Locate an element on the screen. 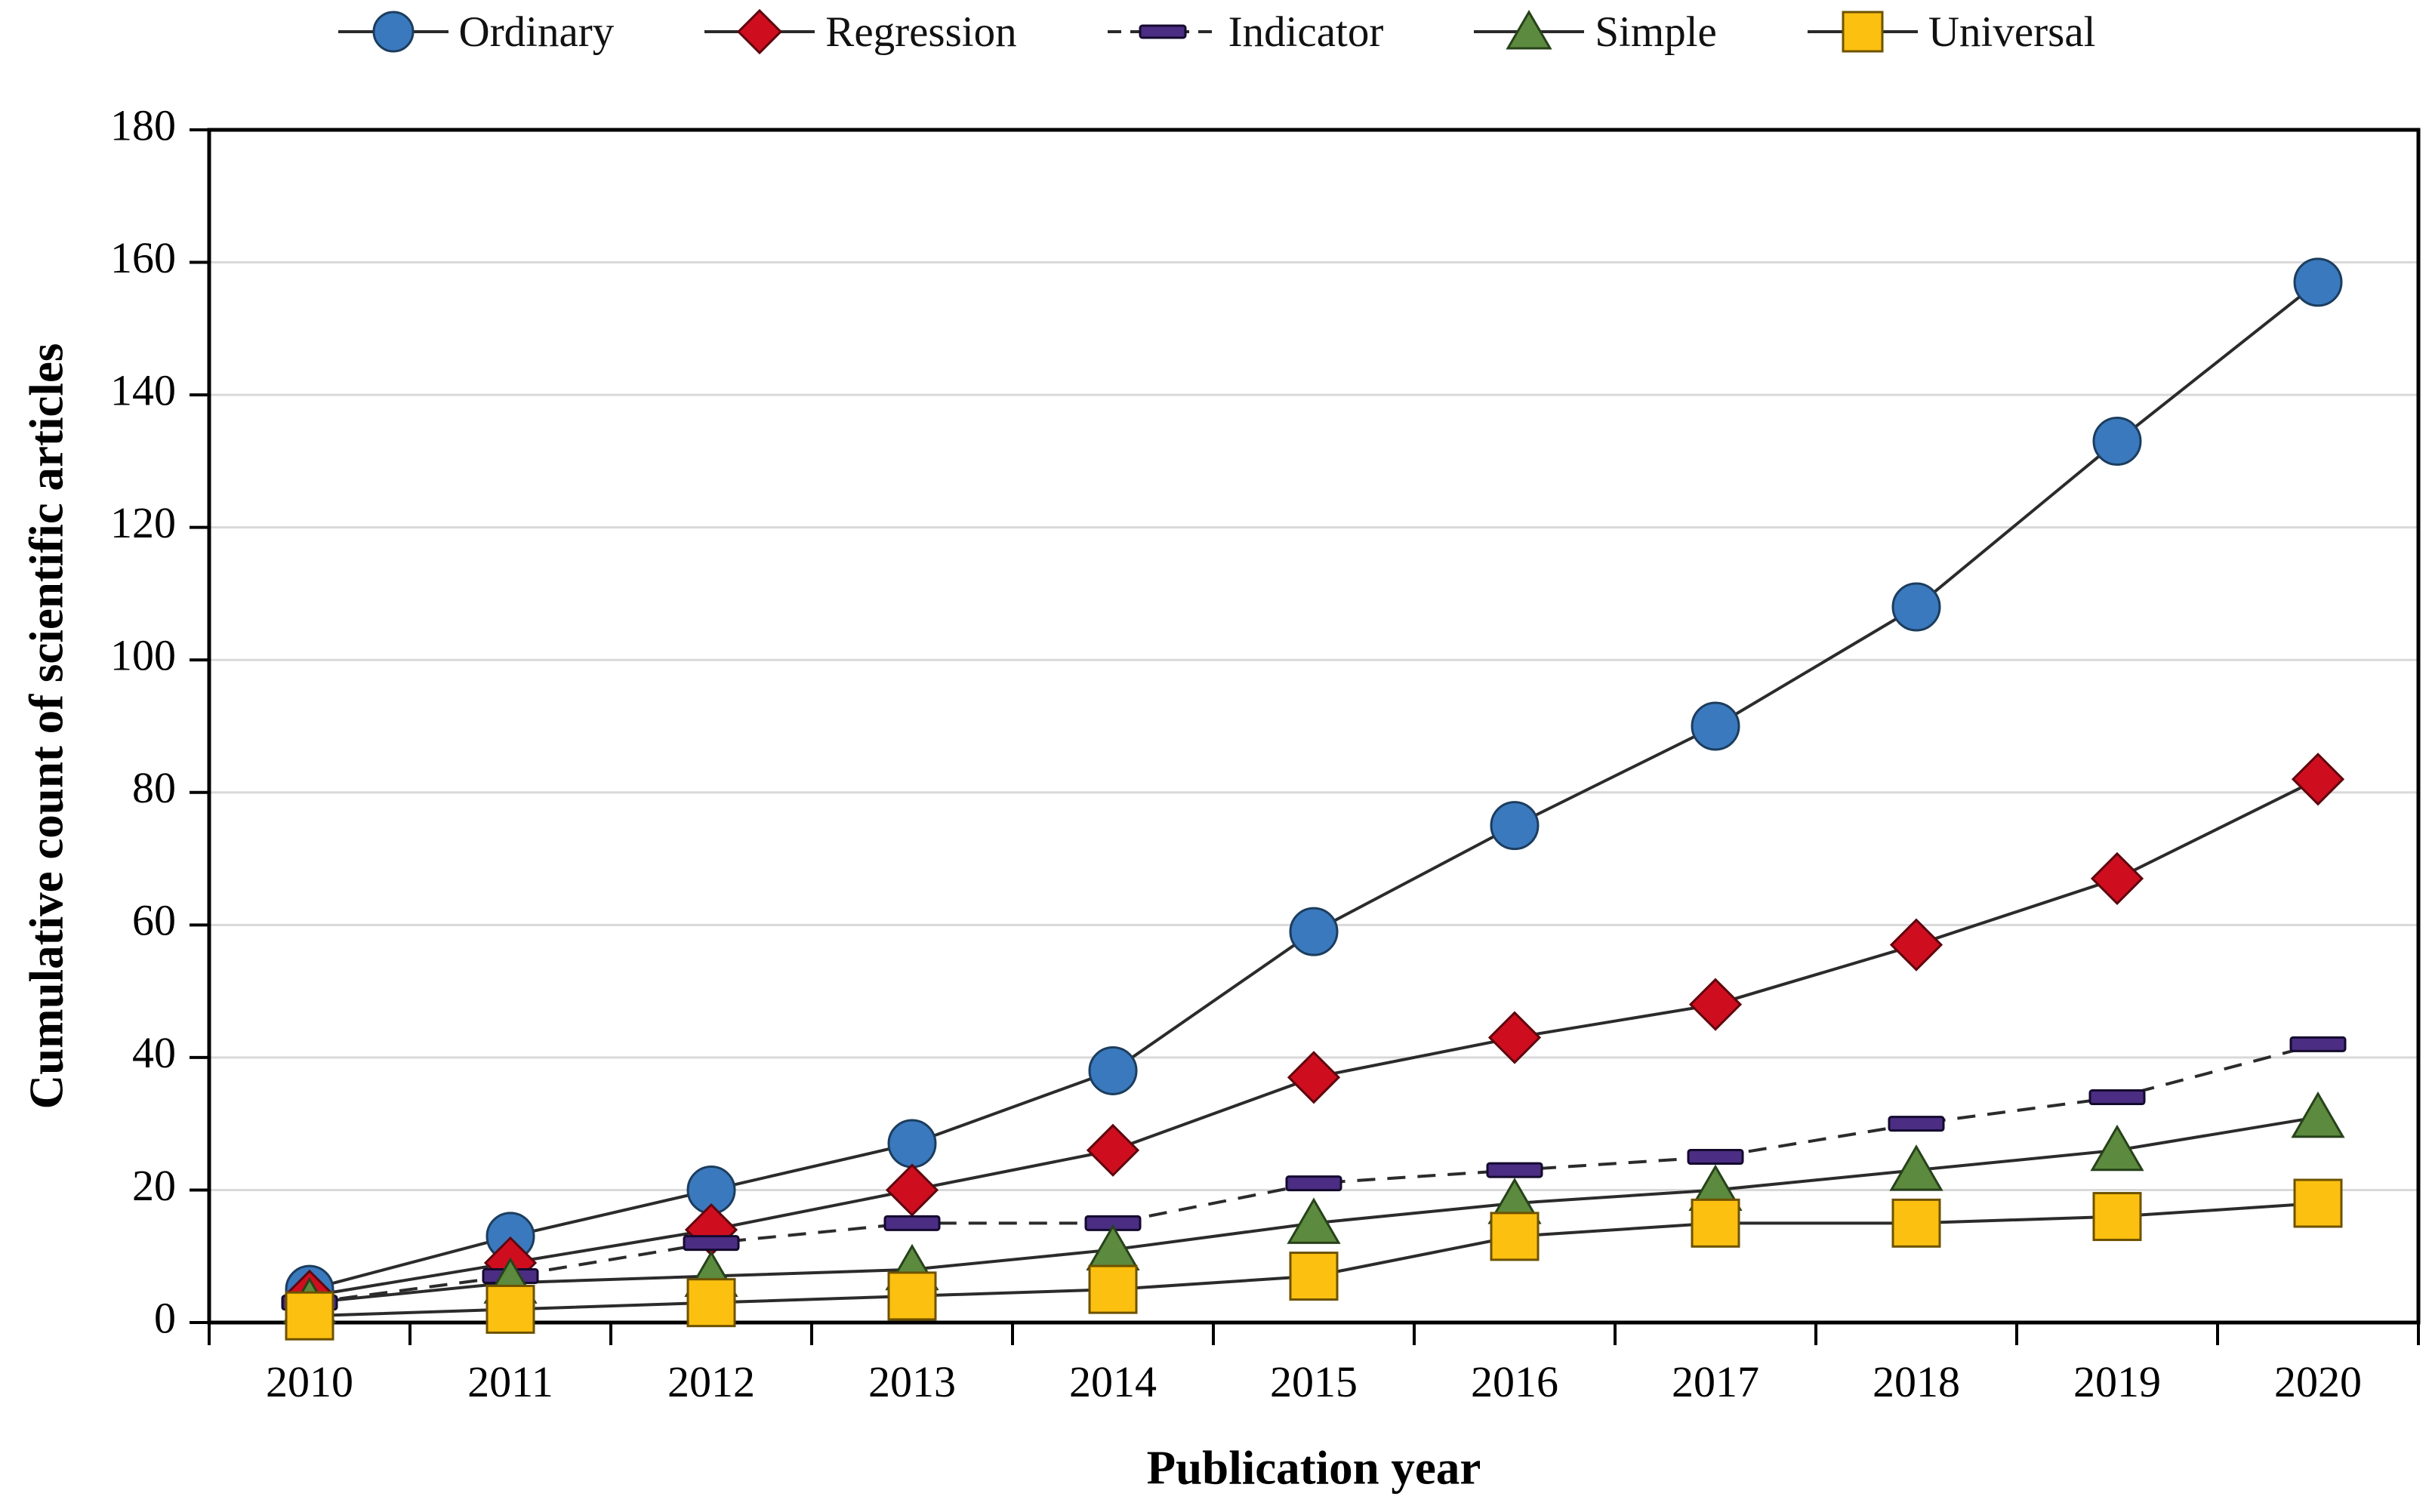 Image resolution: width=2432 pixels, height=1512 pixels. y-tick-label: 60 is located at coordinates (154, 920).